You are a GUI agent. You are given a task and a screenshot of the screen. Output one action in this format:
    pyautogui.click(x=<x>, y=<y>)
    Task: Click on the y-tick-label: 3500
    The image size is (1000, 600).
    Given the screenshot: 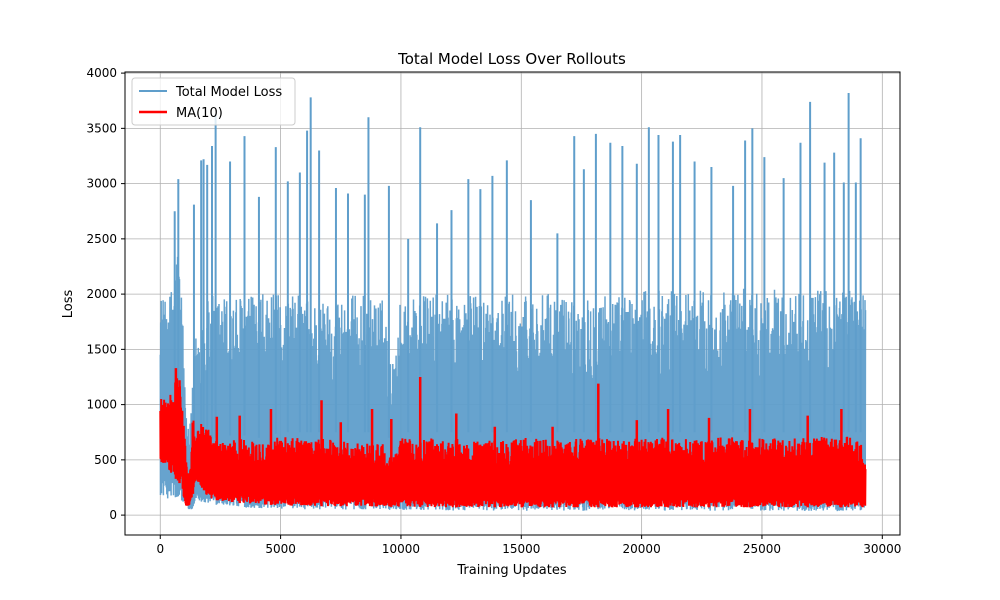 What is the action you would take?
    pyautogui.click(x=101, y=128)
    